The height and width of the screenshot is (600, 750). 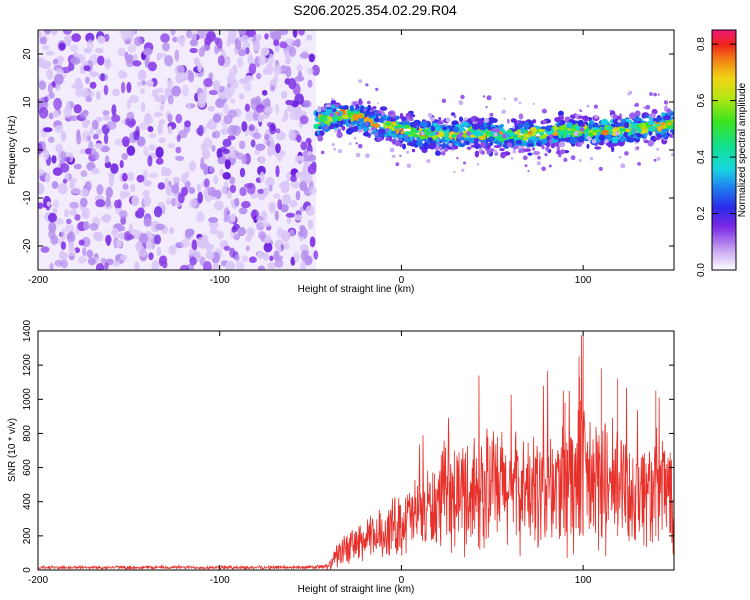 I want to click on y-tick-label: 0, so click(x=27, y=150).